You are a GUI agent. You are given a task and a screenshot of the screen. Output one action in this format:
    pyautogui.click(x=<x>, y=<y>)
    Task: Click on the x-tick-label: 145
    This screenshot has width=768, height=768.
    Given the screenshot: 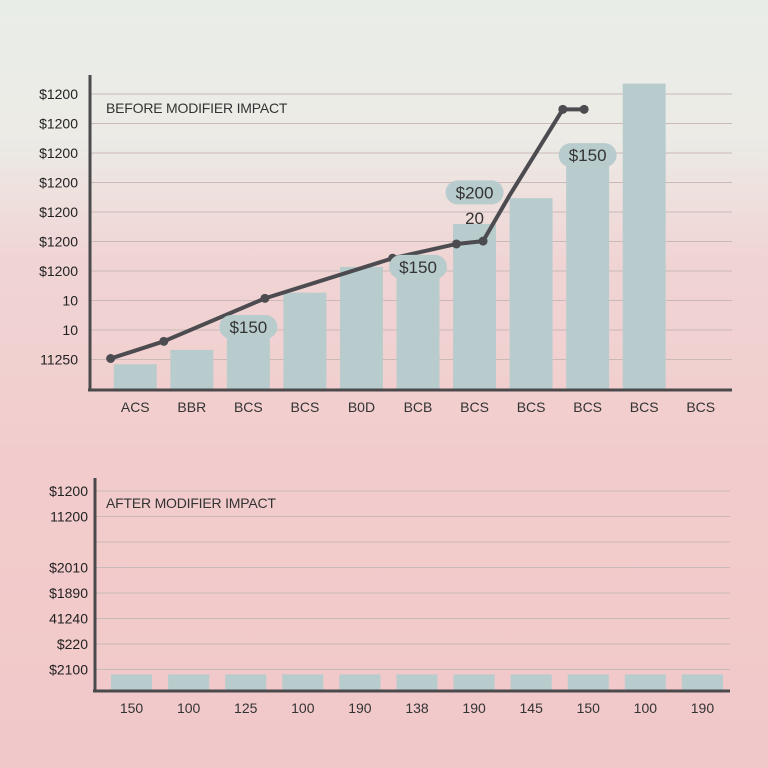 What is the action you would take?
    pyautogui.click(x=532, y=708)
    